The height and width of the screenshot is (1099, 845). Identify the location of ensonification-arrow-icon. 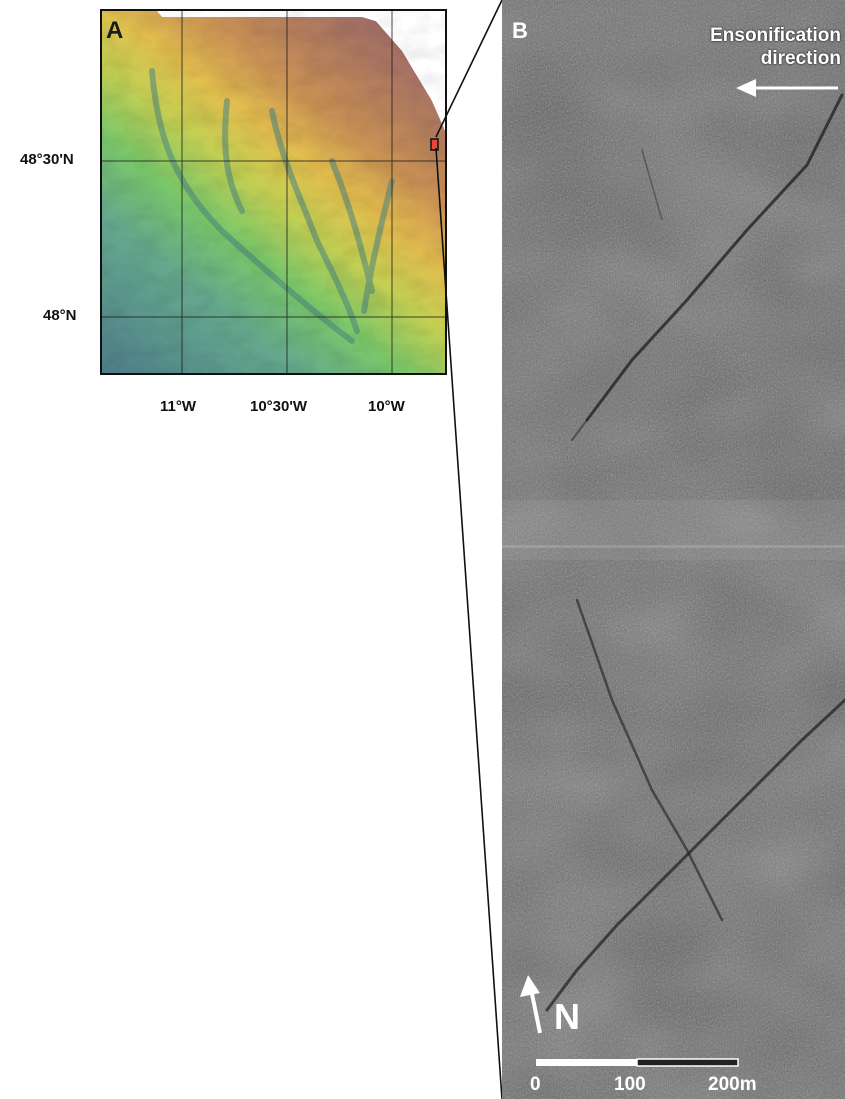
(787, 88).